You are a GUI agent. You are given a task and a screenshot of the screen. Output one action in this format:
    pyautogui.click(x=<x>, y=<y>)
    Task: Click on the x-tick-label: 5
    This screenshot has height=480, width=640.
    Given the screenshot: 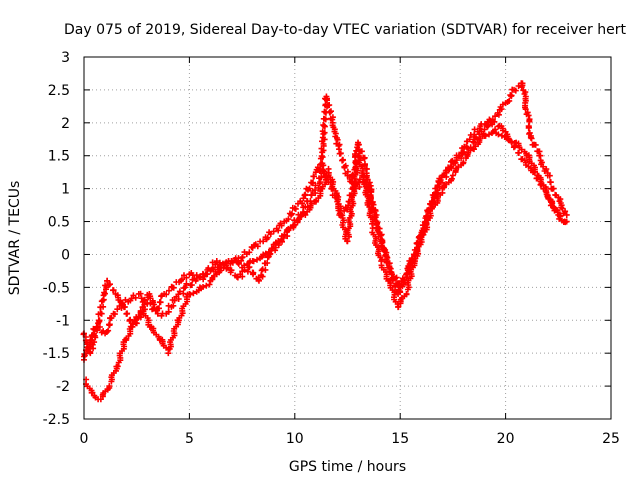 What is the action you would take?
    pyautogui.click(x=189, y=439)
    